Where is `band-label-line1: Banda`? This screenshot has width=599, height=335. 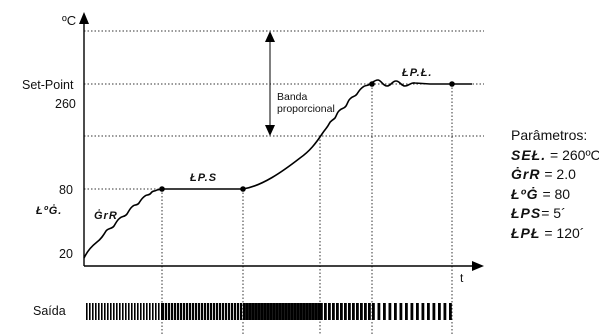 band-label-line1: Banda is located at coordinates (292, 97).